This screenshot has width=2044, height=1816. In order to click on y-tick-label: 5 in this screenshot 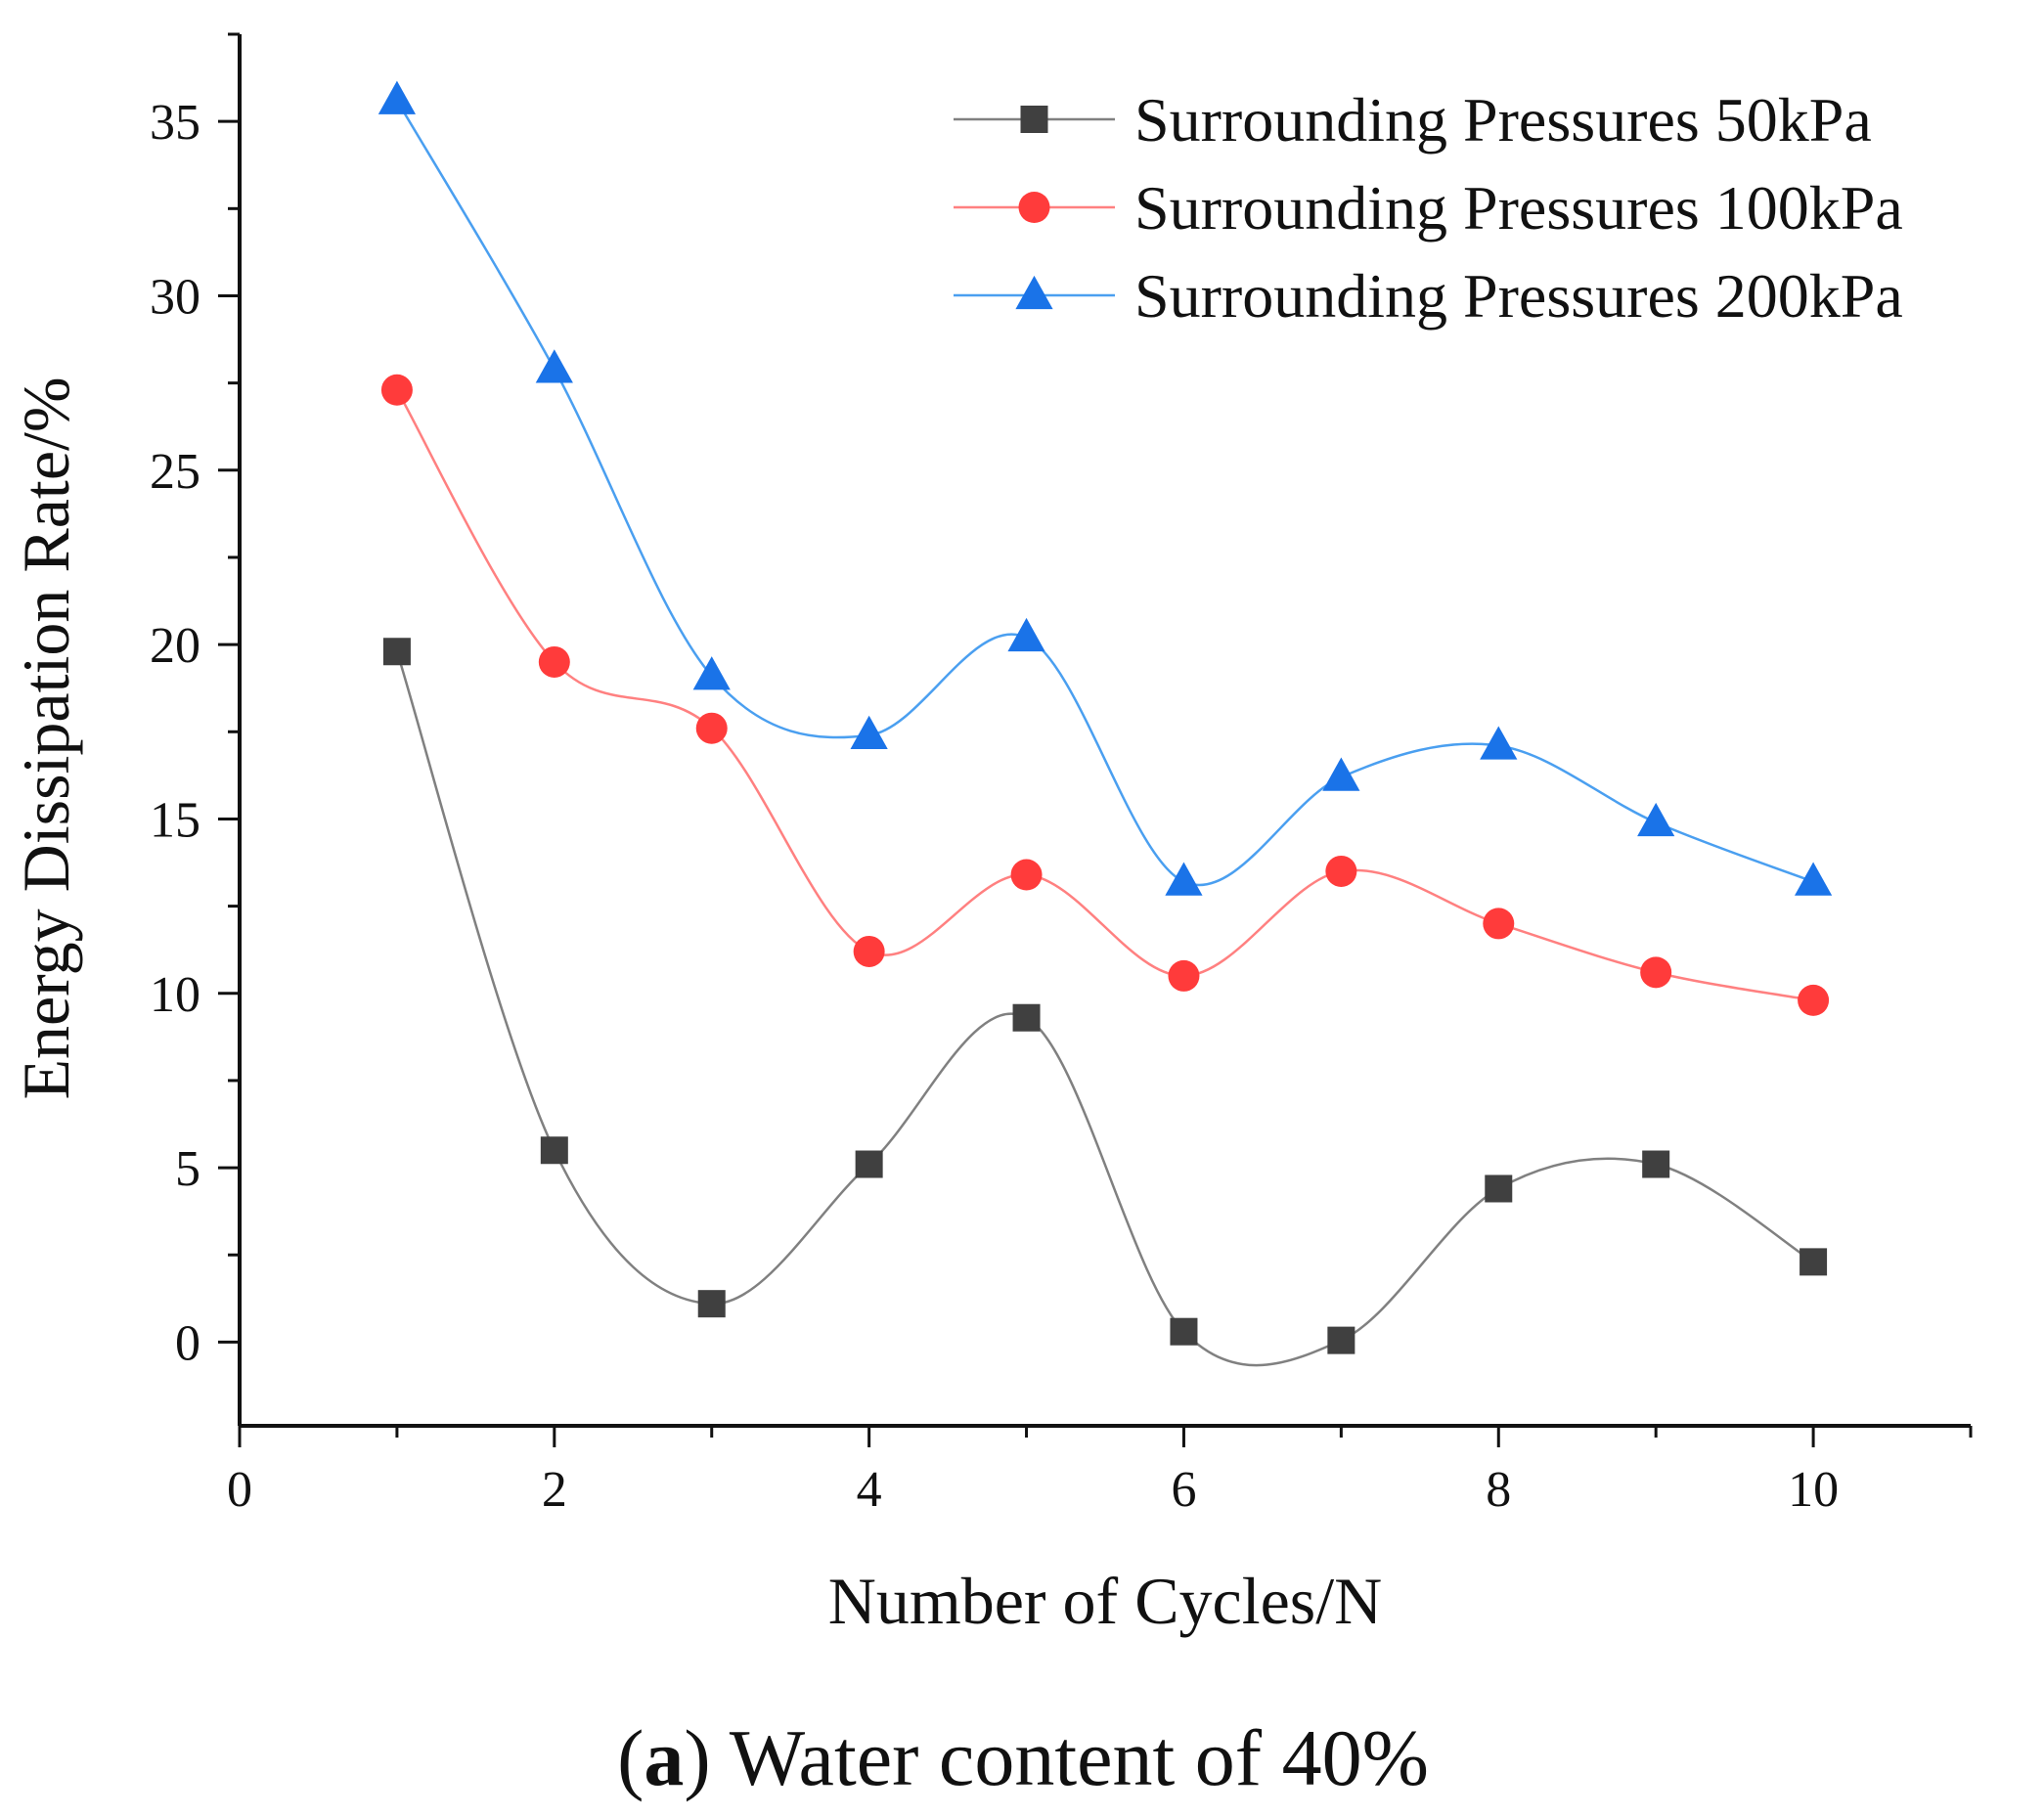, I will do `click(187, 1169)`.